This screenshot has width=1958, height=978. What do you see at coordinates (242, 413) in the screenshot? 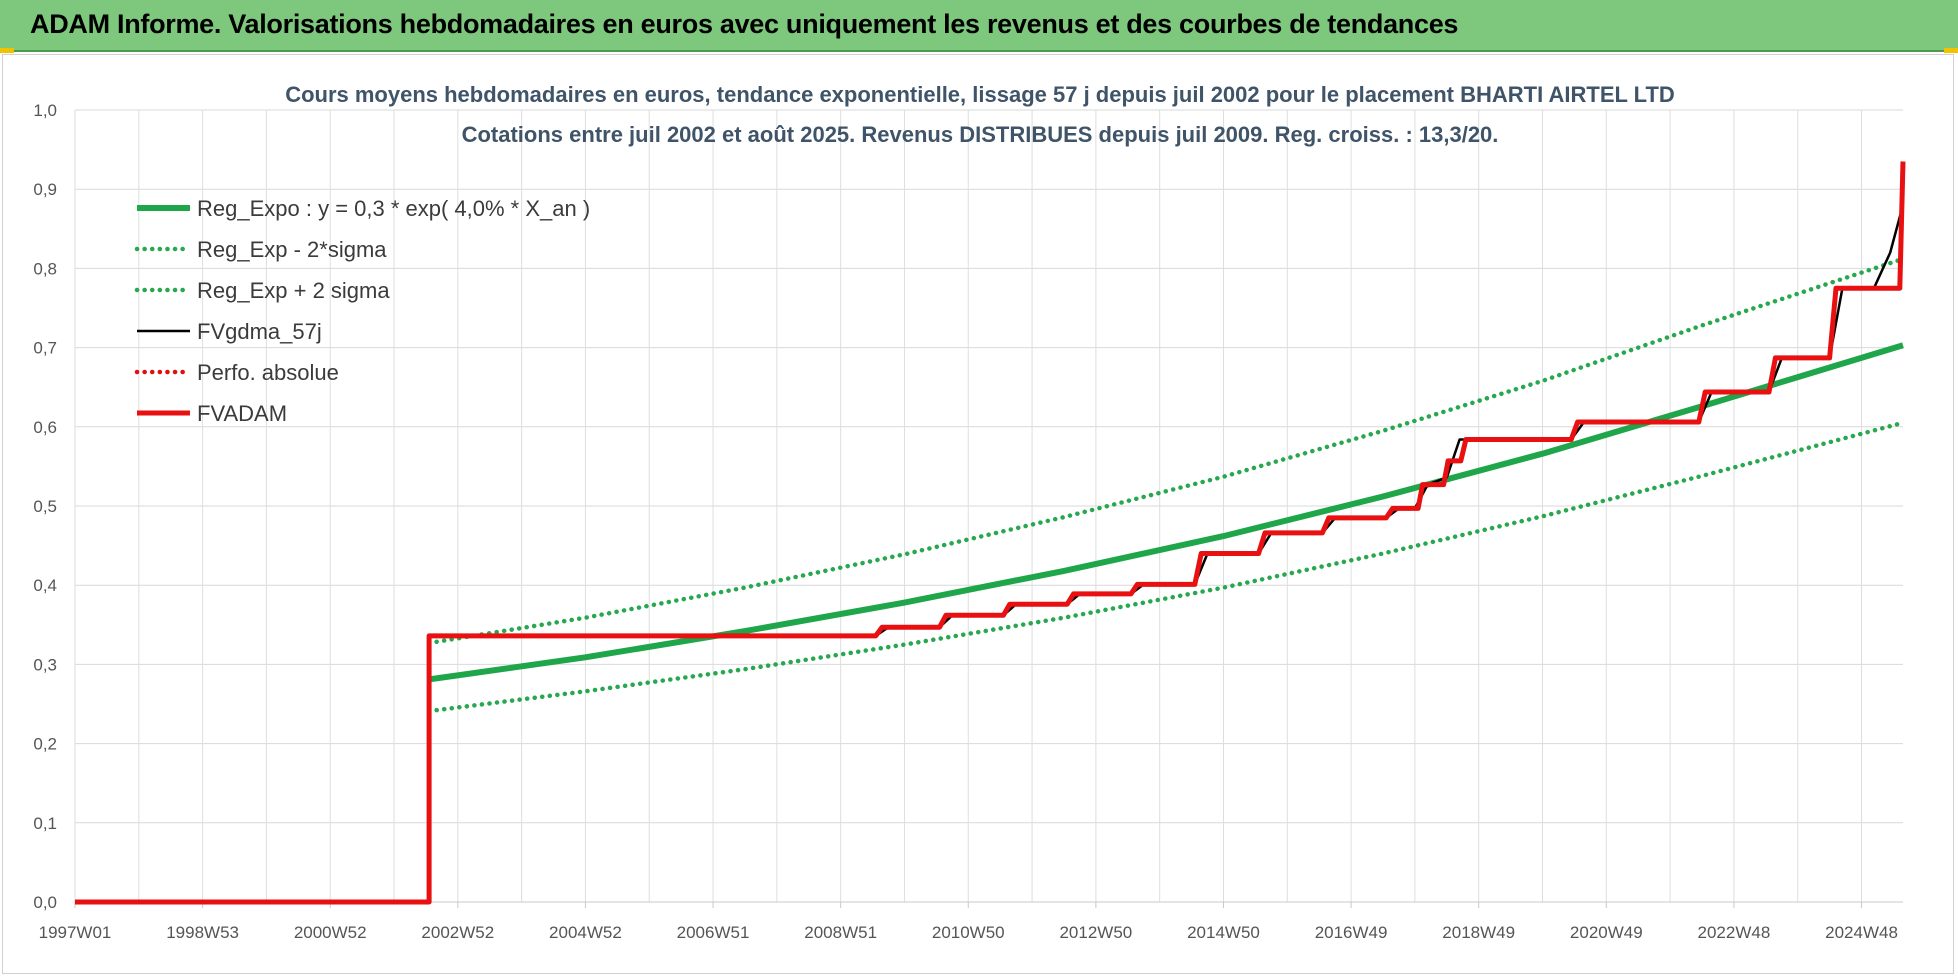
I see `legend-label: FVADAM` at bounding box center [242, 413].